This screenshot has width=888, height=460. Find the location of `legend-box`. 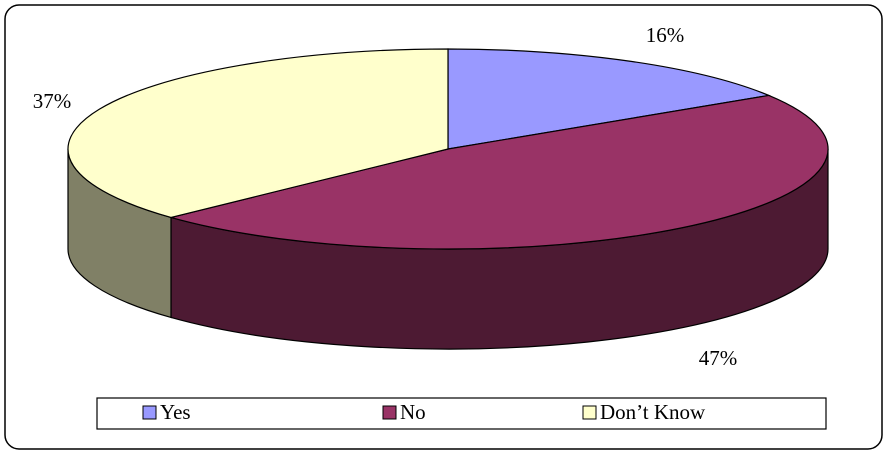

legend-box is located at coordinates (461, 413).